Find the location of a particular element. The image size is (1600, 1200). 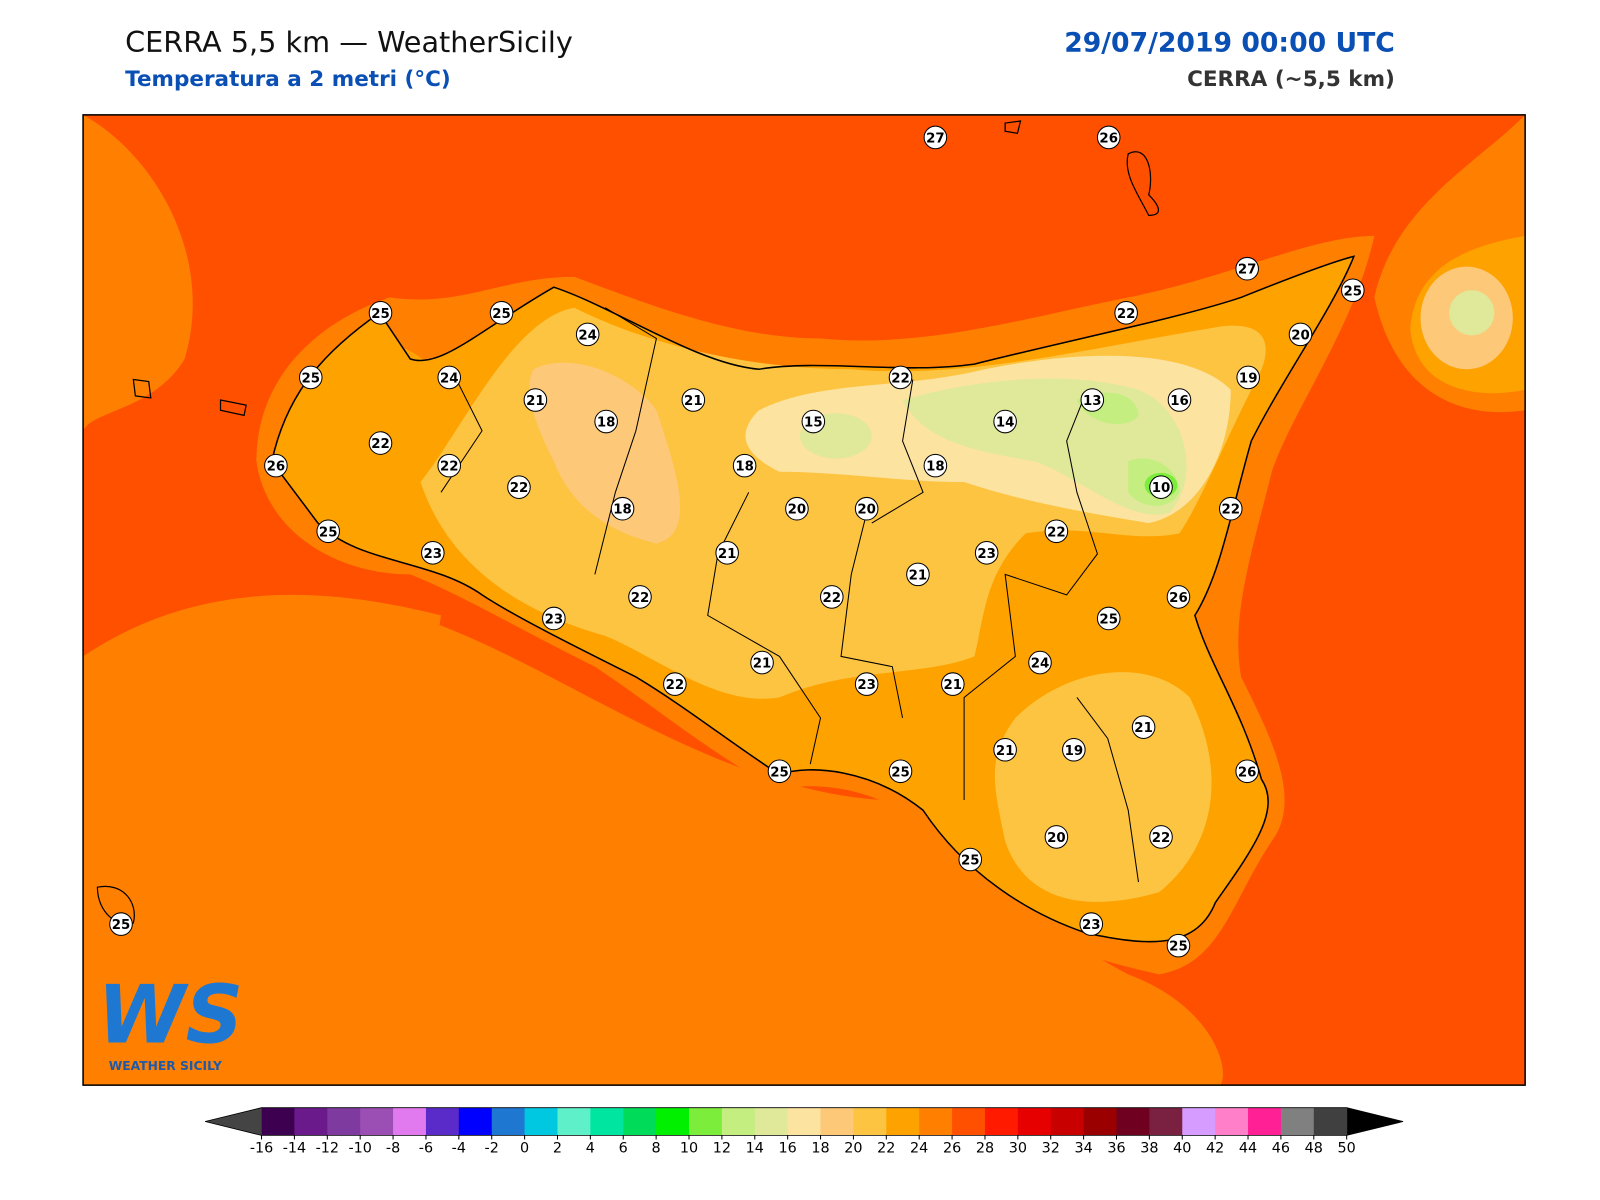

station: 20 is located at coordinates (1056, 837).